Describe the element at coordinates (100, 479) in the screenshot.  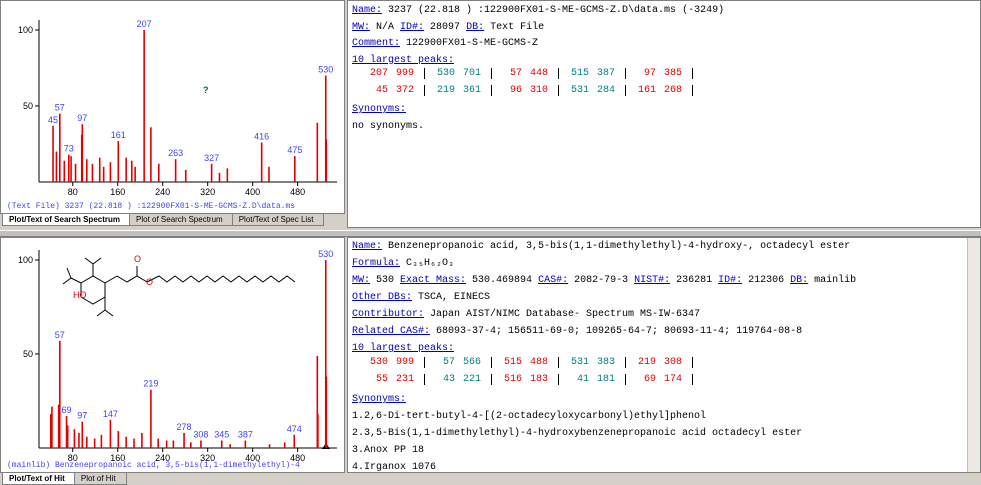
I see `tab: Plot of Hit` at that location.